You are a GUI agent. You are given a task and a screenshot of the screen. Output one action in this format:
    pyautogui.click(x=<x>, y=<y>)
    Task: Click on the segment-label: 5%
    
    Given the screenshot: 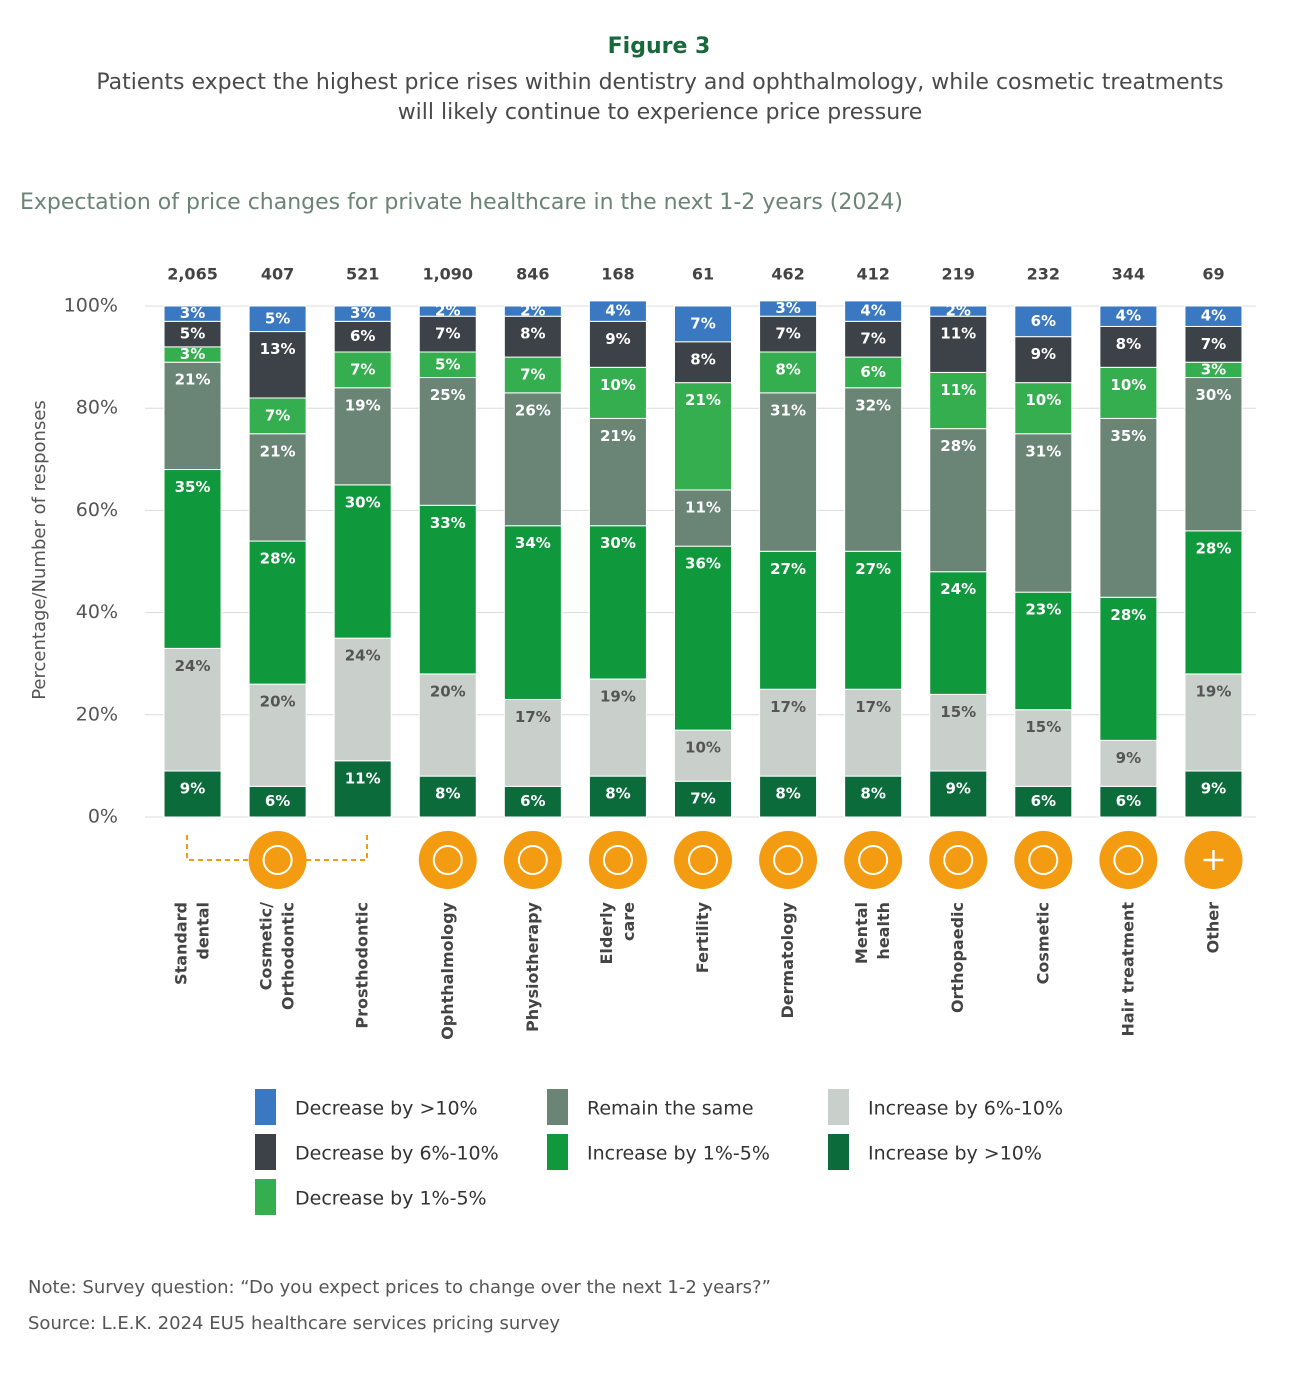 What is the action you would take?
    pyautogui.click(x=192, y=334)
    